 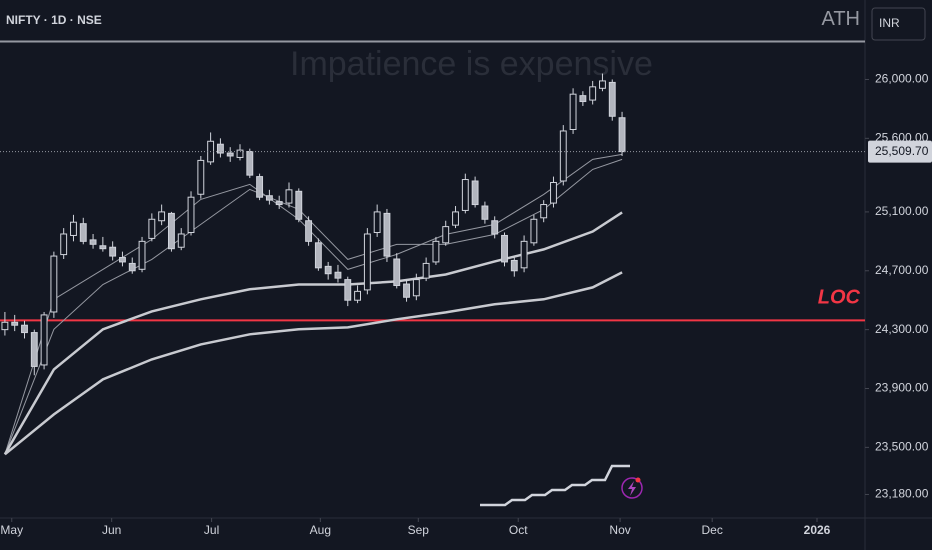 I want to click on last-price-box, so click(x=900, y=151).